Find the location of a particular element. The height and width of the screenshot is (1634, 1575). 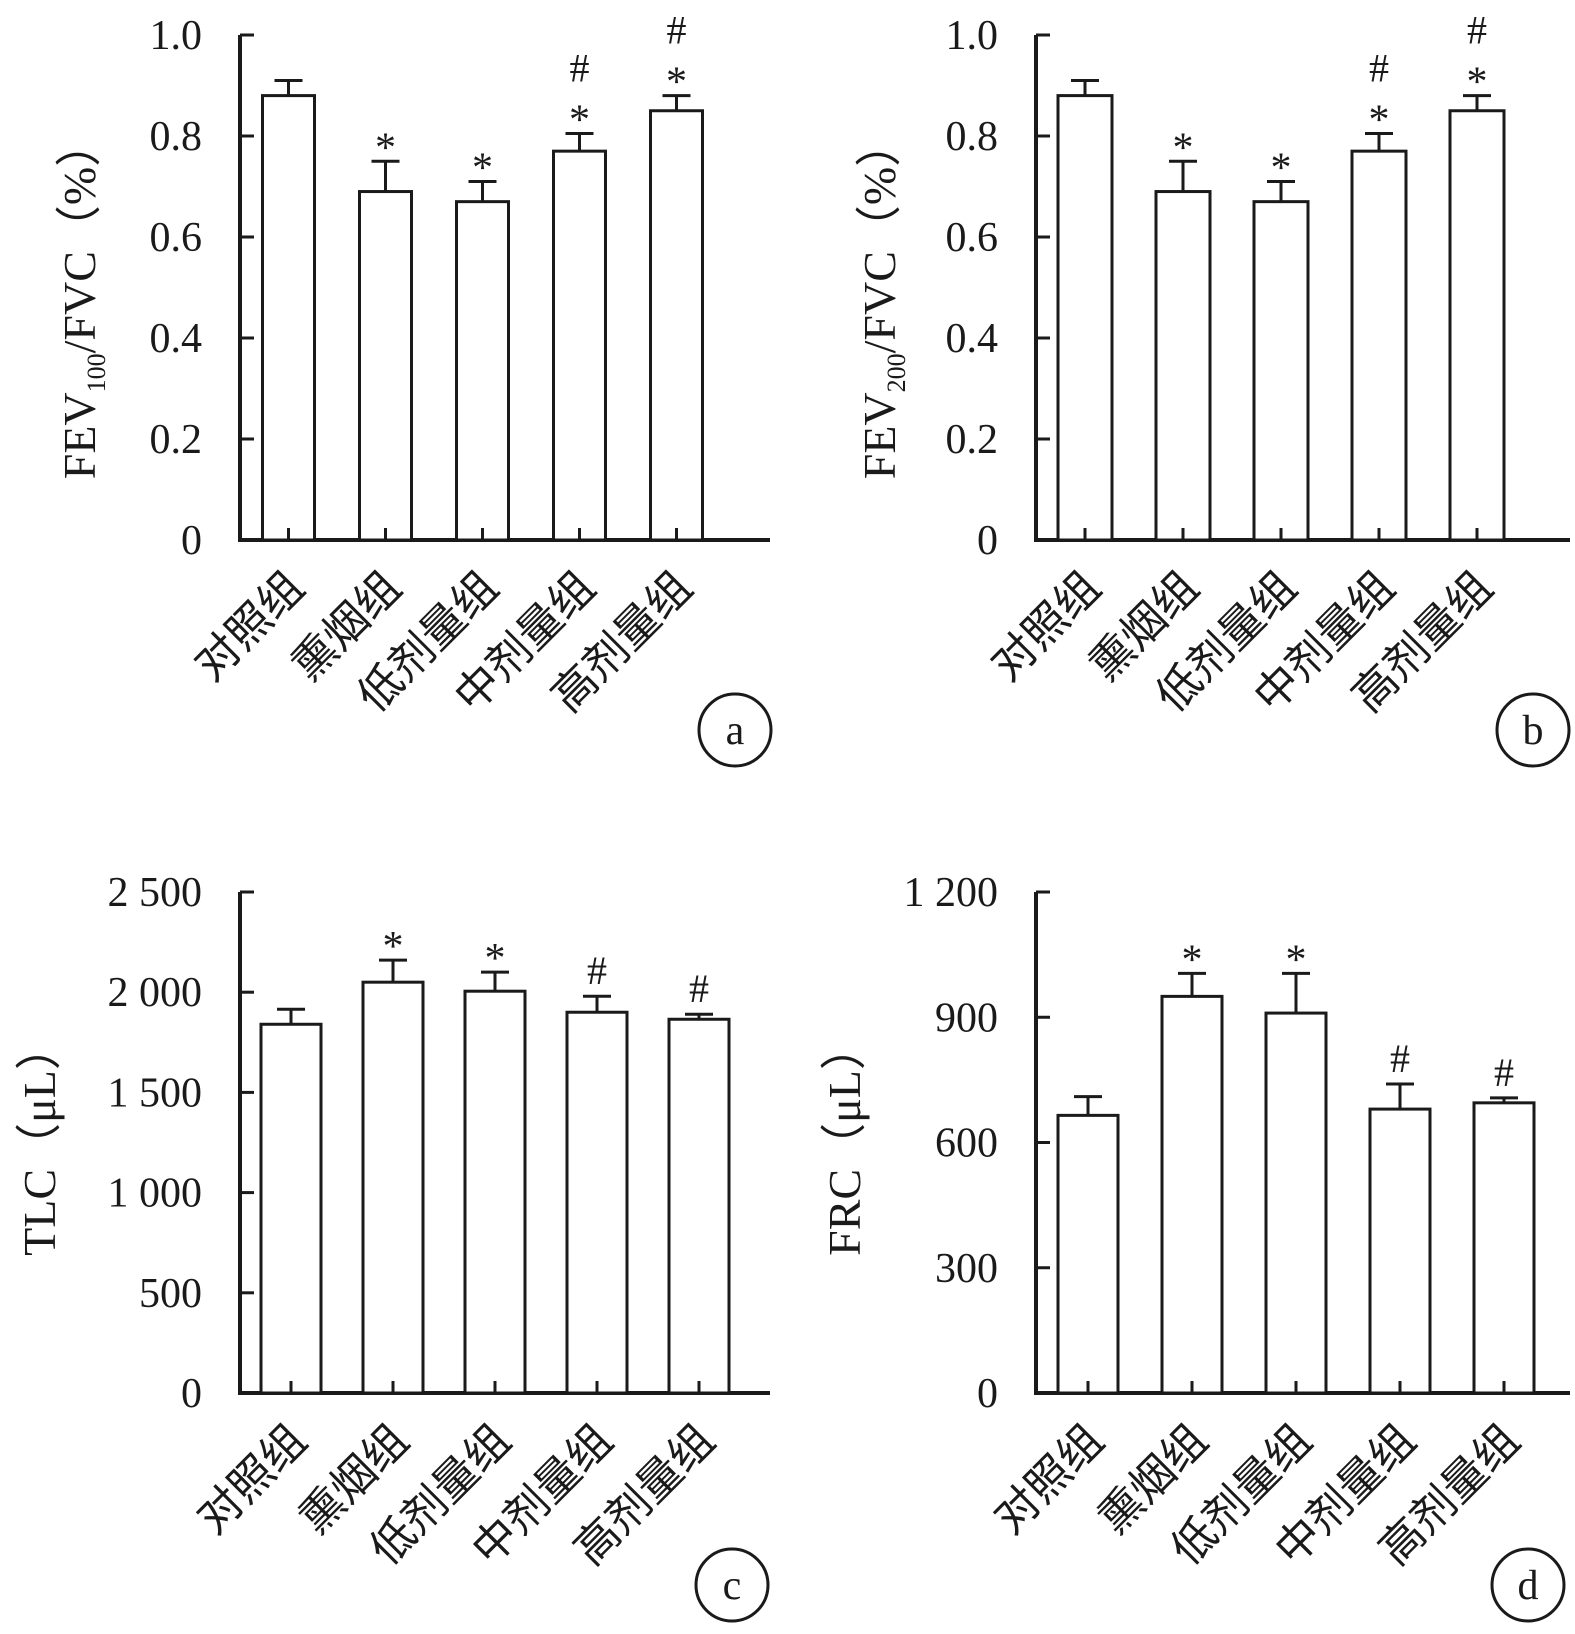

y-axis-label: FEV100/FVC（%） is located at coordinates (82, 300).